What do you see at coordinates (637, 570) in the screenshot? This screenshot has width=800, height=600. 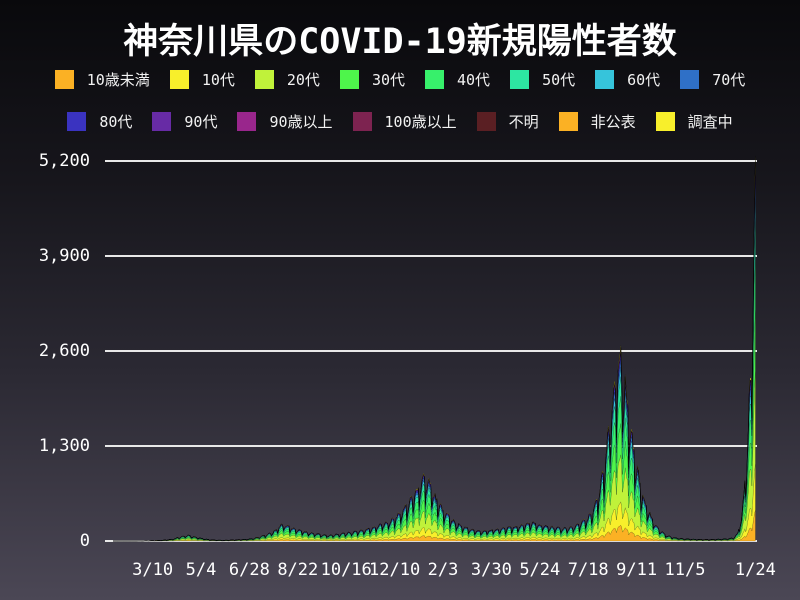 I see `x-tick-label: 9/11` at bounding box center [637, 570].